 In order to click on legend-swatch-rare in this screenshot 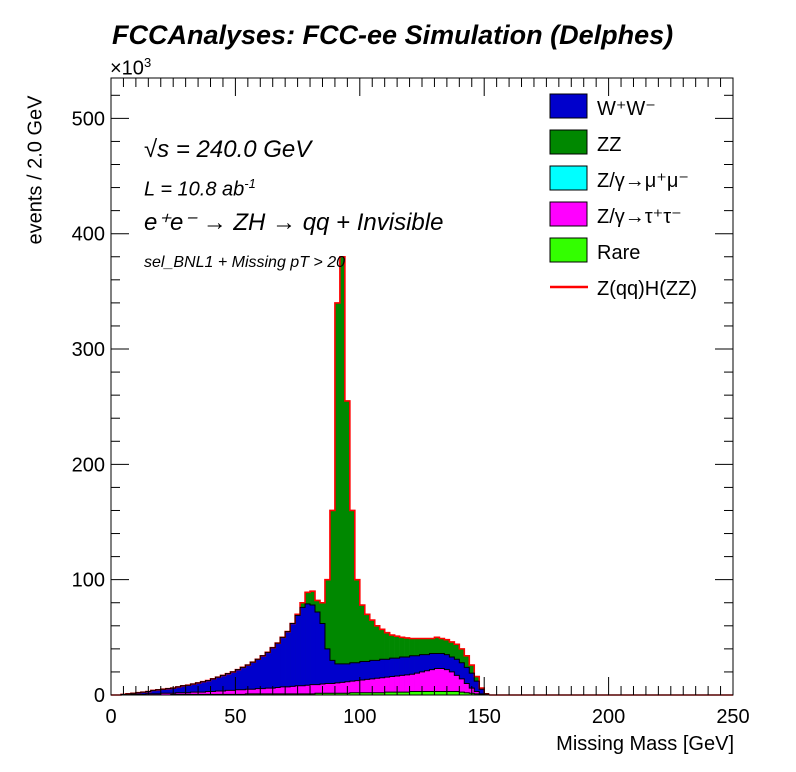, I will do `click(568, 250)`.